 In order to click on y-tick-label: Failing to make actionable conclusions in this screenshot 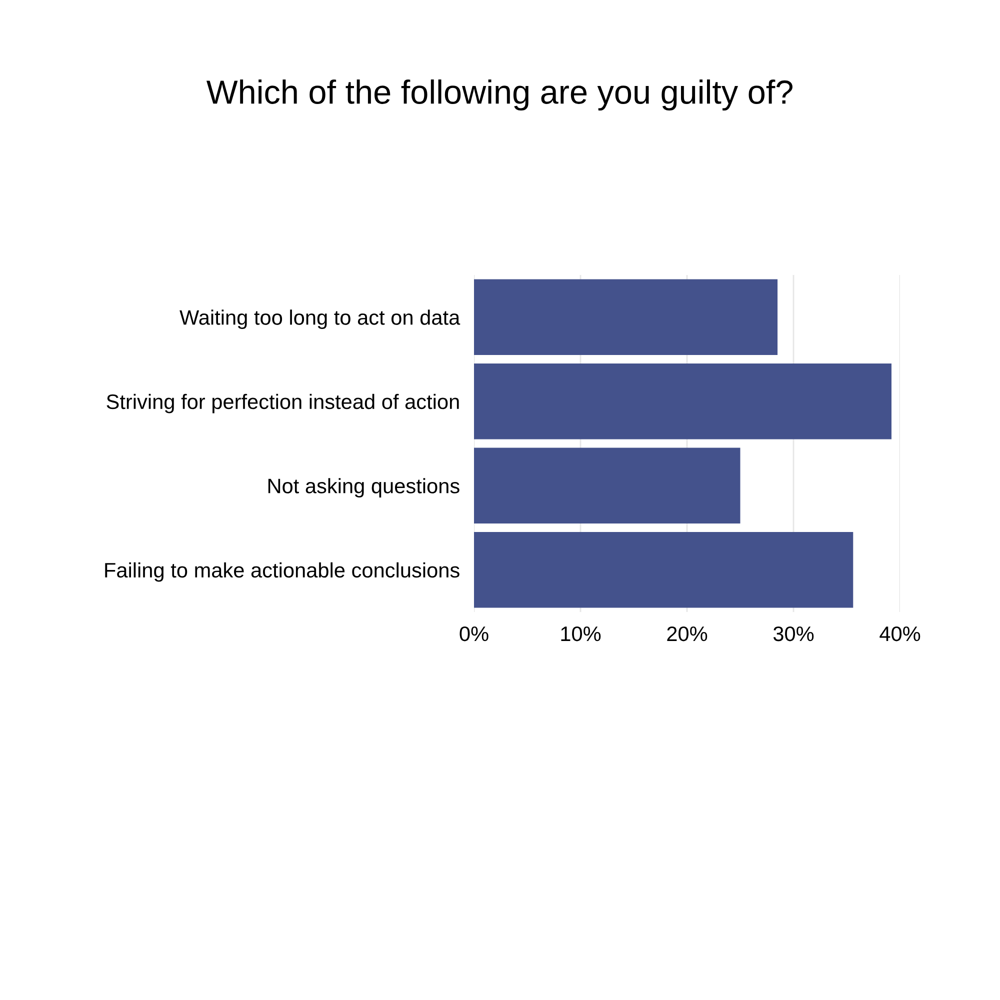, I will do `click(282, 572)`.